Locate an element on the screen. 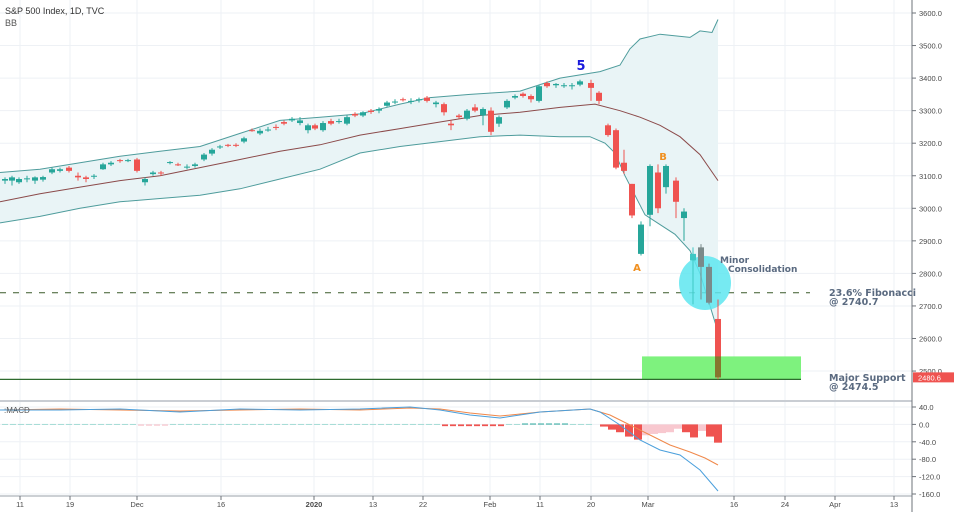 This screenshot has width=954, height=512. time-tick-label: 19 is located at coordinates (70, 504).